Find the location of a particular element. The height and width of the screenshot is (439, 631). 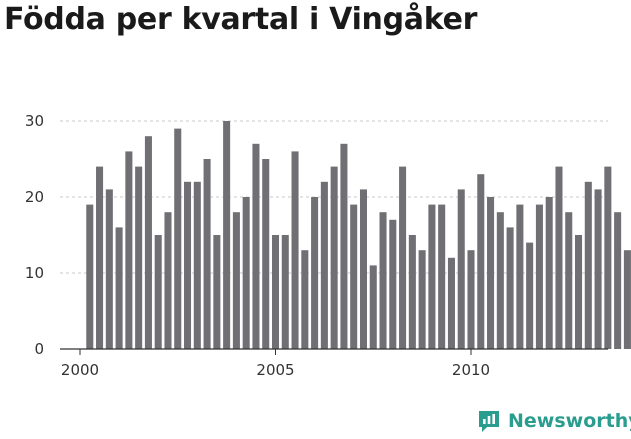

brand-name: Newsworthy is located at coordinates (569, 421).